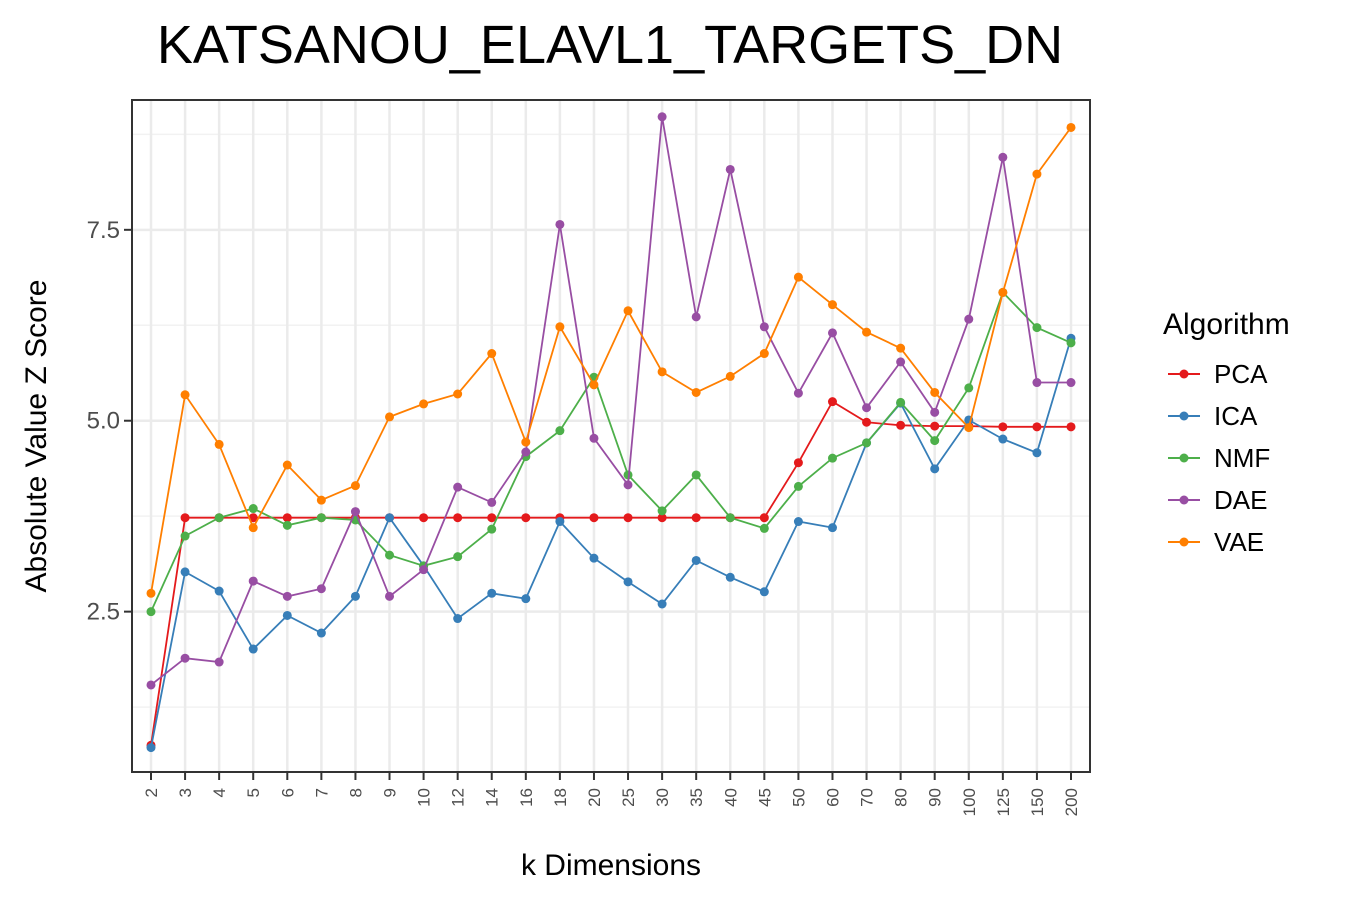  I want to click on x-tick-label: 3, so click(185, 792).